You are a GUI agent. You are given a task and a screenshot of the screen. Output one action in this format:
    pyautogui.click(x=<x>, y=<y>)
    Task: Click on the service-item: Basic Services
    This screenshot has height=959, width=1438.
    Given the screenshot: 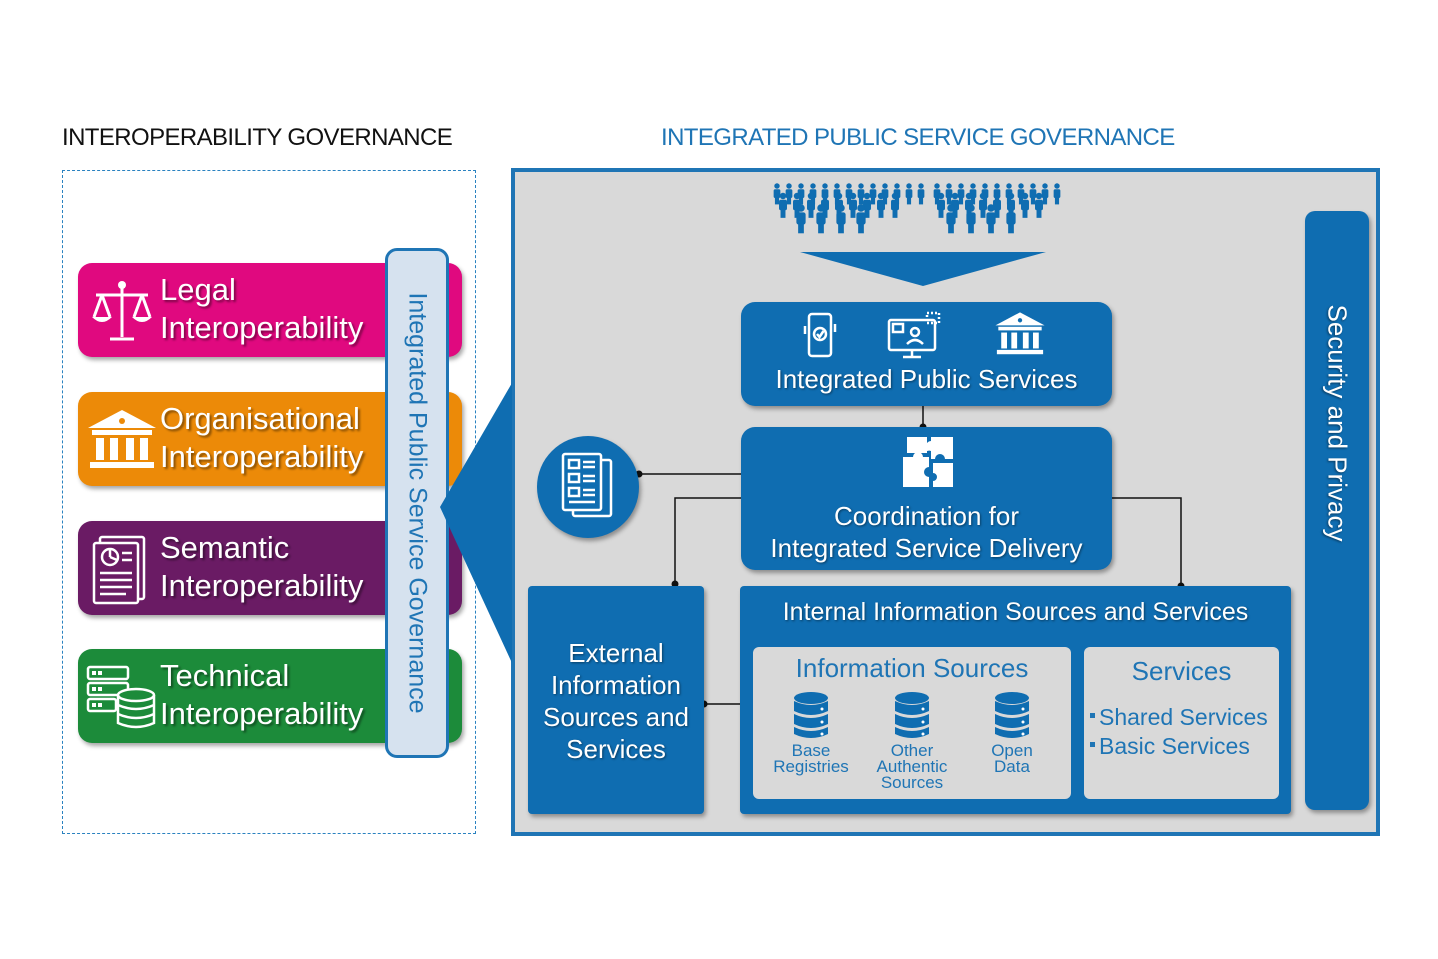 What is the action you would take?
    pyautogui.click(x=1170, y=746)
    